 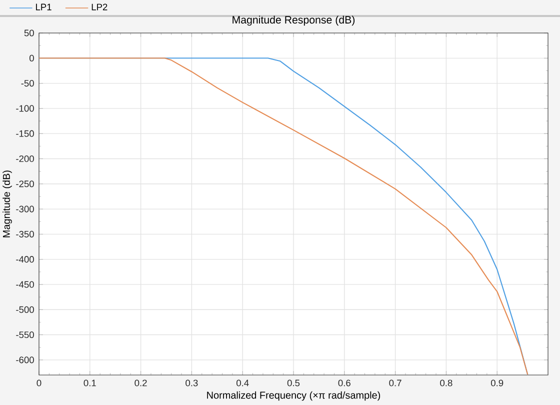 I want to click on y-tick-label: -300, so click(x=25, y=209).